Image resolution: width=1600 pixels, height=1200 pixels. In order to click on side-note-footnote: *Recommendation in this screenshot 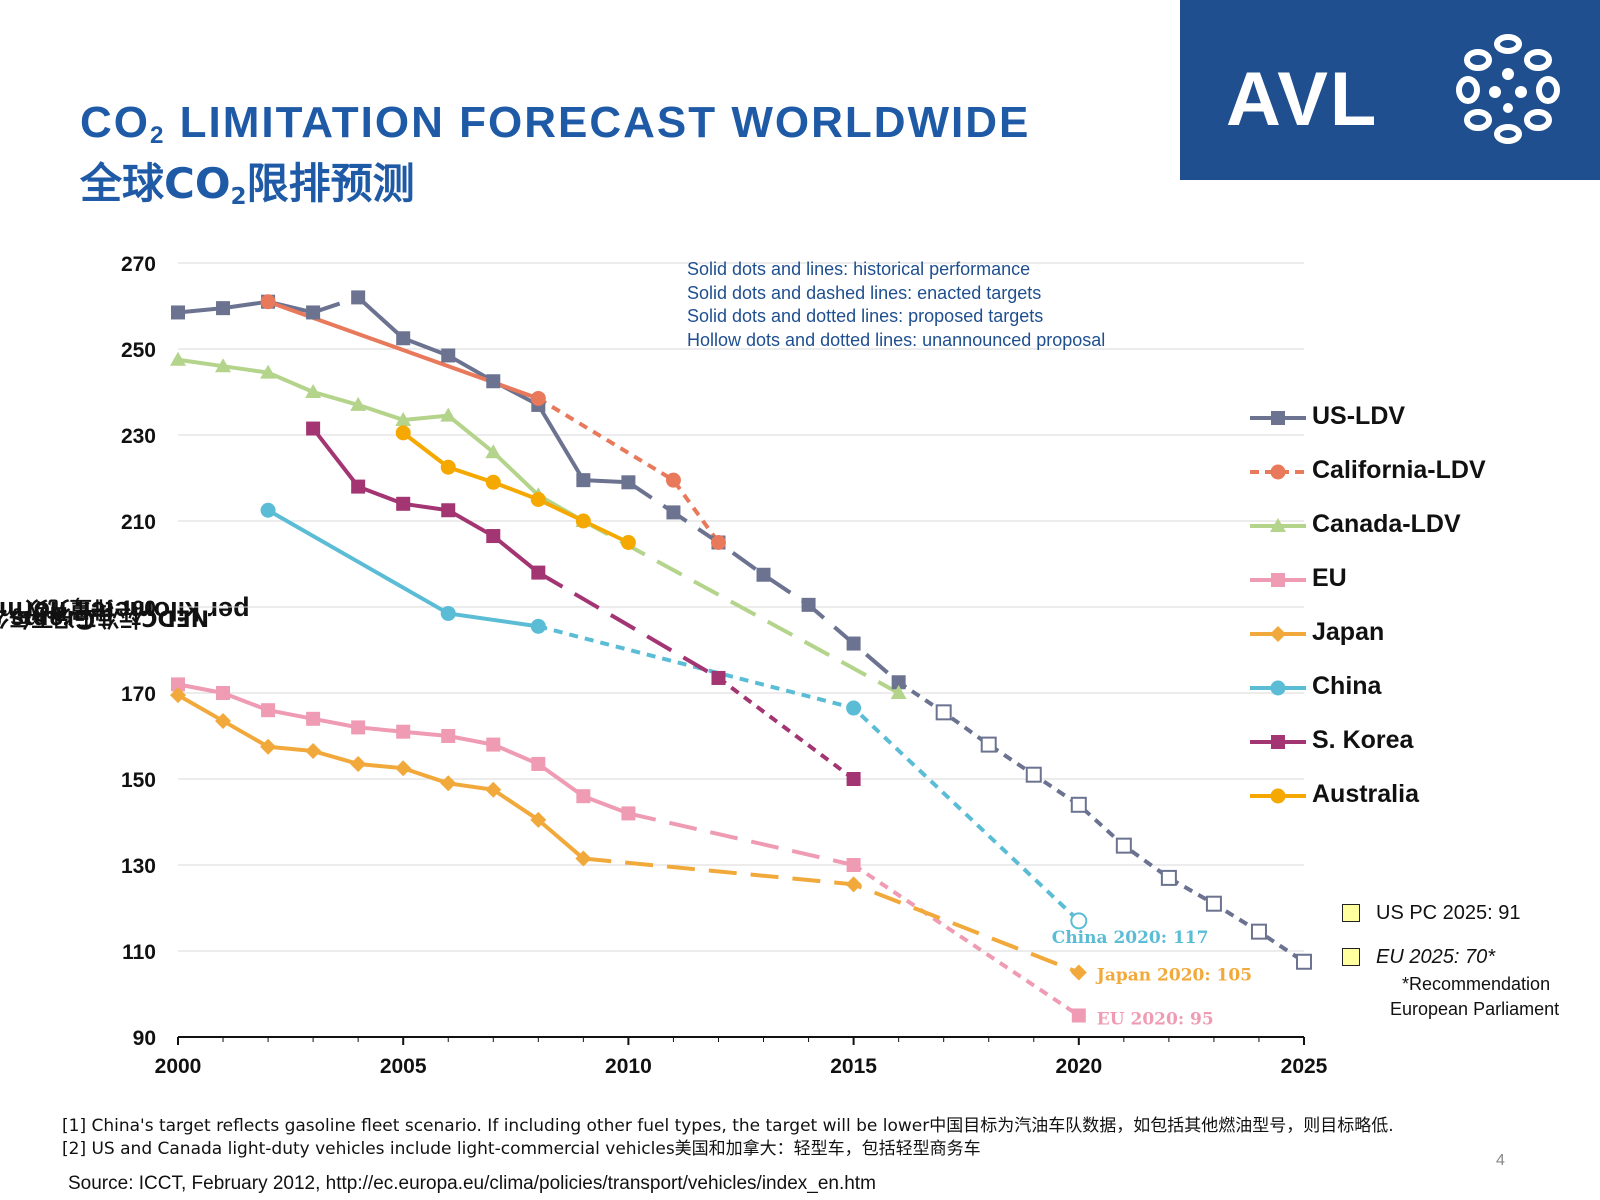, I will do `click(1476, 984)`.